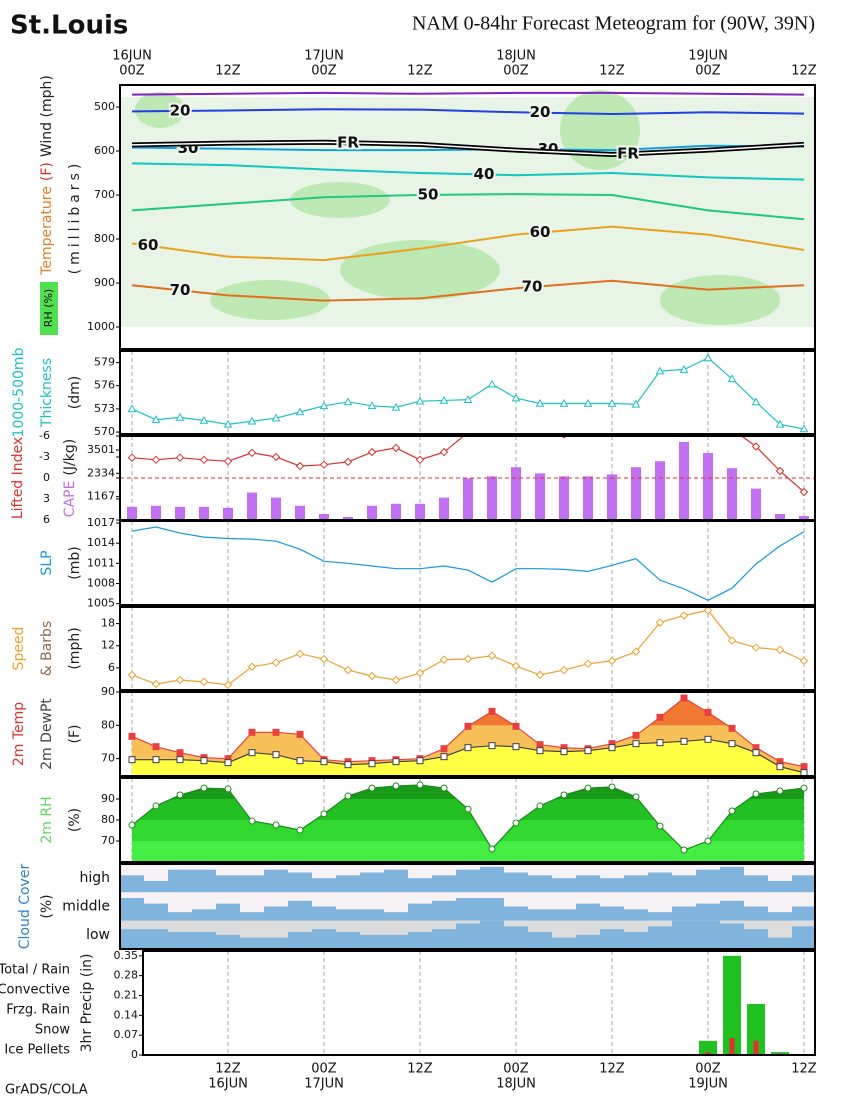 This screenshot has height=1100, width=850. What do you see at coordinates (428, 194) in the screenshot?
I see `isotherm-label: 50` at bounding box center [428, 194].